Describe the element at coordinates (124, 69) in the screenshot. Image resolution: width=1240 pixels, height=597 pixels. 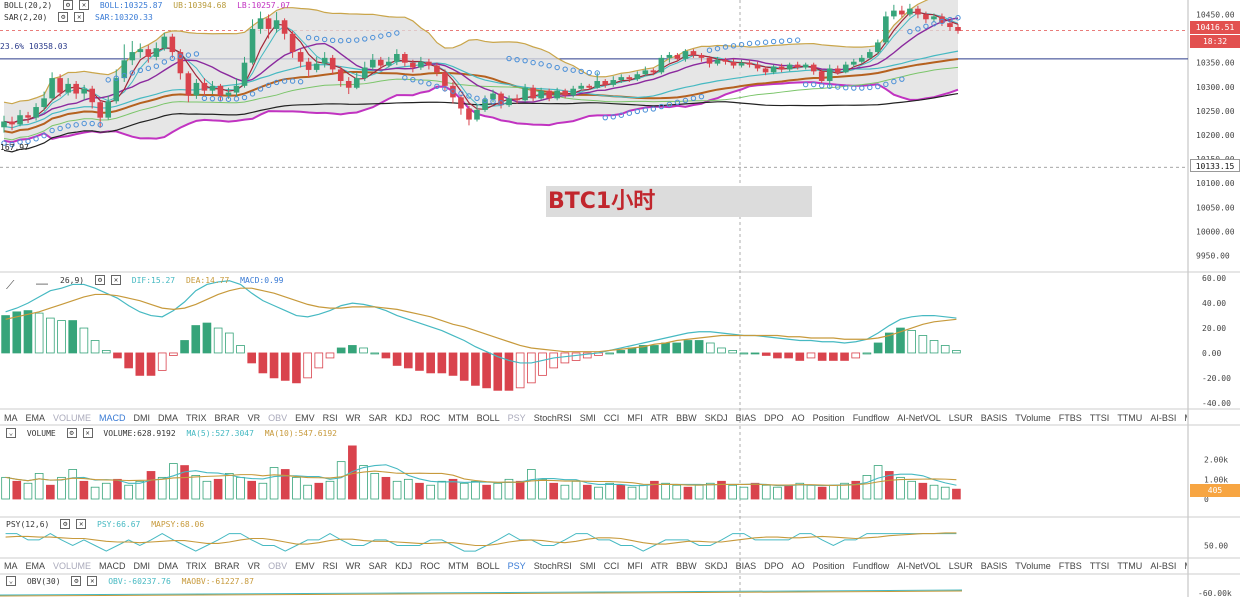
I see `candle-body` at that location.